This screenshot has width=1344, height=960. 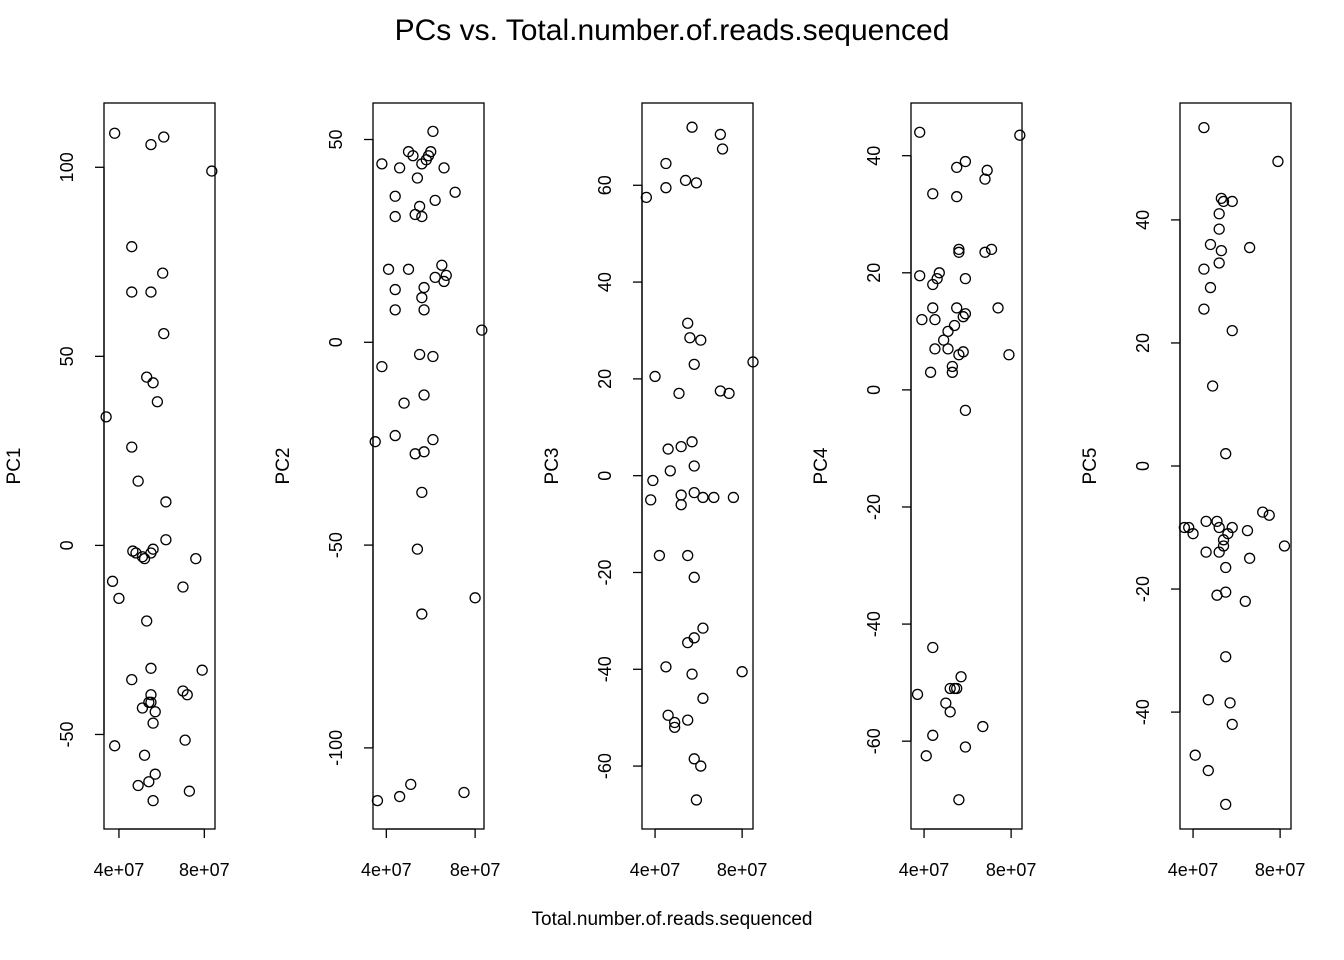 What do you see at coordinates (1192, 491) in the screenshot?
I see `panel-5: -40 -20 0 20 40 4e+07 8e+07 PC5` at bounding box center [1192, 491].